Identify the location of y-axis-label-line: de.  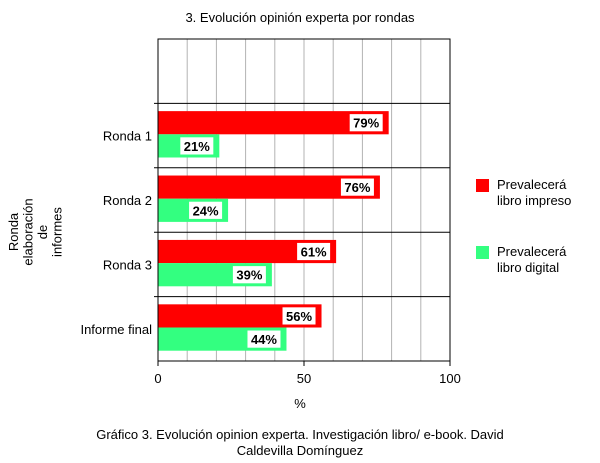
(42, 232).